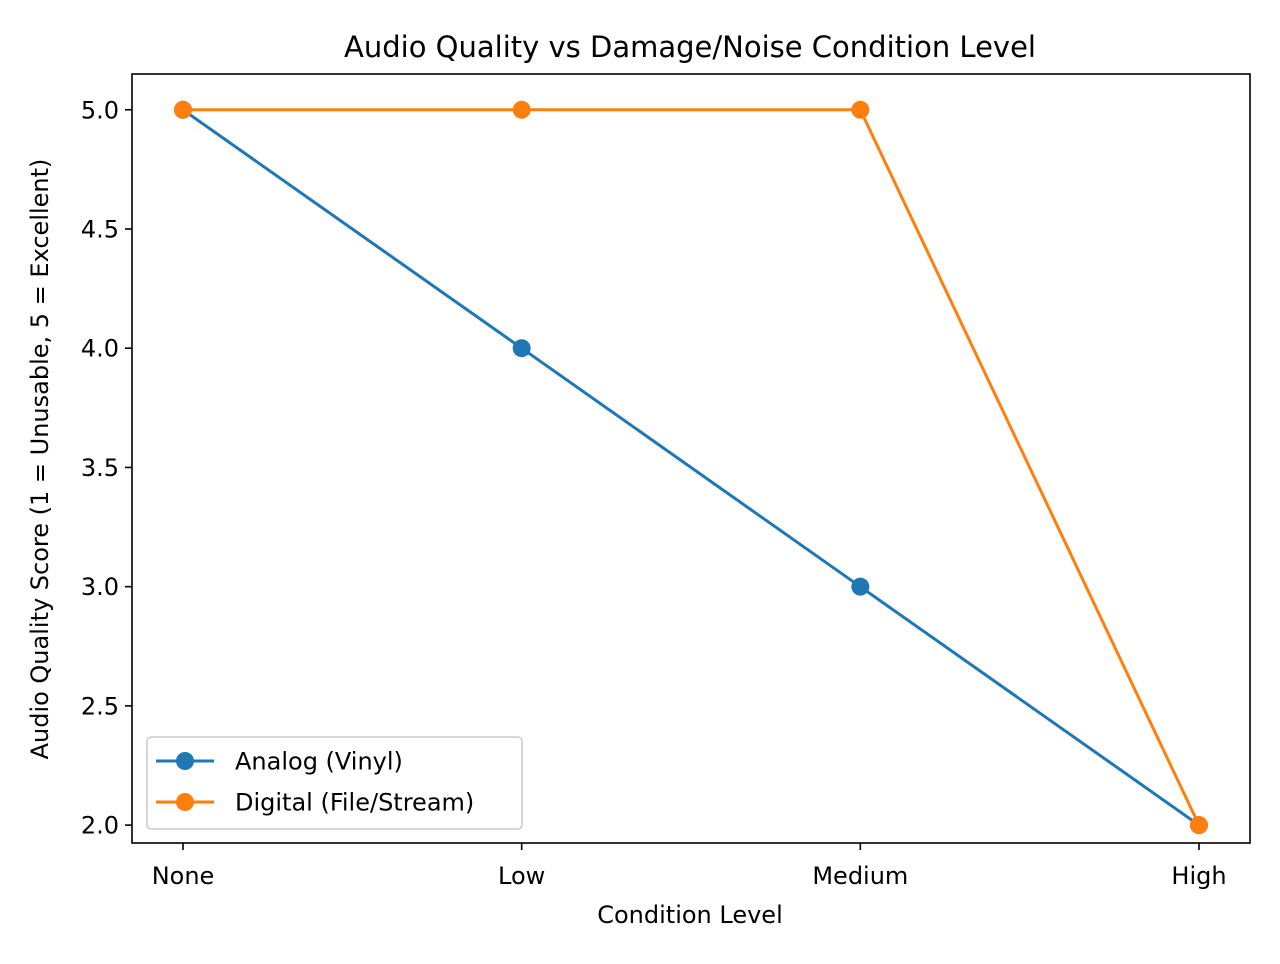 This screenshot has width=1280, height=964. I want to click on y-tick-label: 3.5, so click(100, 468).